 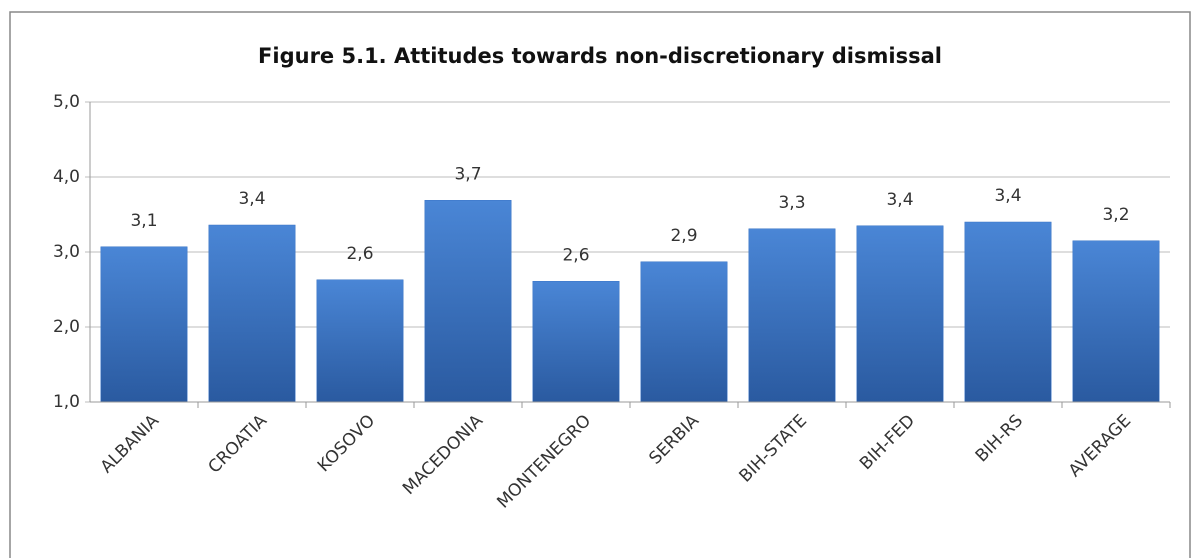 I want to click on y-tick-label: 2,0, so click(x=66, y=327).